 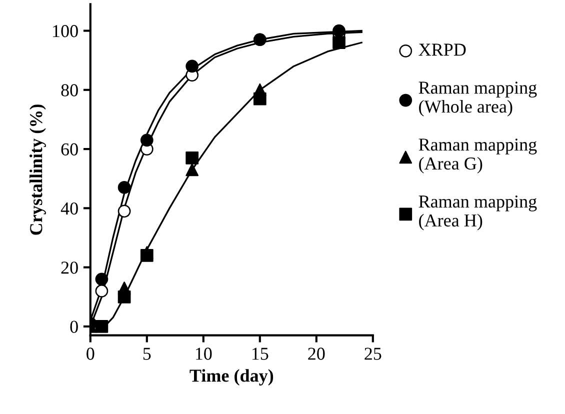 I want to click on y-axis-title: Crystallinity (%), so click(x=38, y=169).